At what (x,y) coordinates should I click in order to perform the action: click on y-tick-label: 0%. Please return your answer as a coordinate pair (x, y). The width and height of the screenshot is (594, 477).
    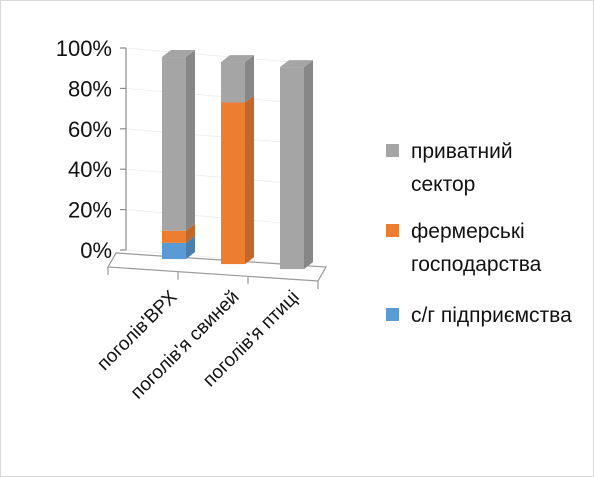
    Looking at the image, I should click on (96, 250).